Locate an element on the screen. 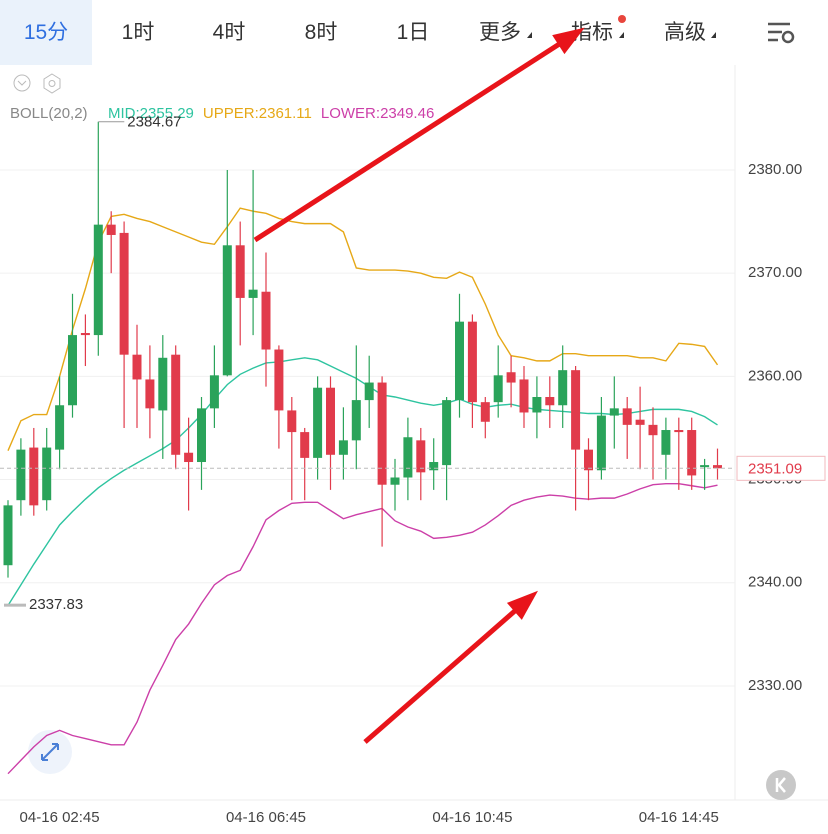 This screenshot has height=834, width=828. settings-hex is located at coordinates (52, 83).